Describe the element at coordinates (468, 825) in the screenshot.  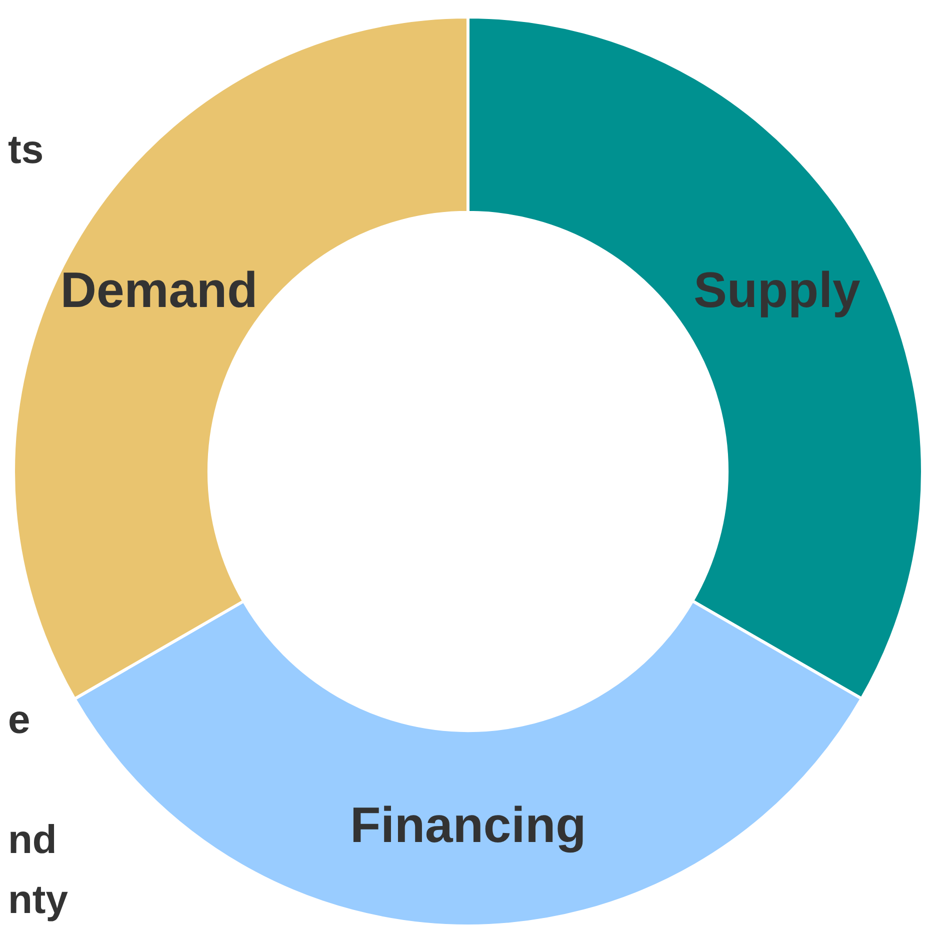
I see `slice-label: Financing` at that location.